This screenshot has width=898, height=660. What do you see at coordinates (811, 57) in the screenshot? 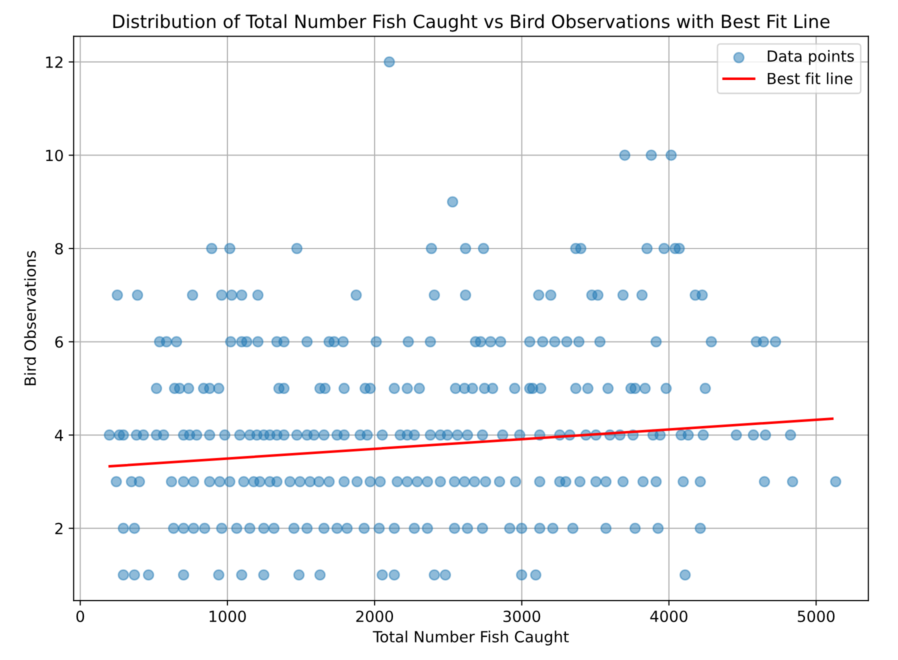
I see `legend-label: Data points` at bounding box center [811, 57].